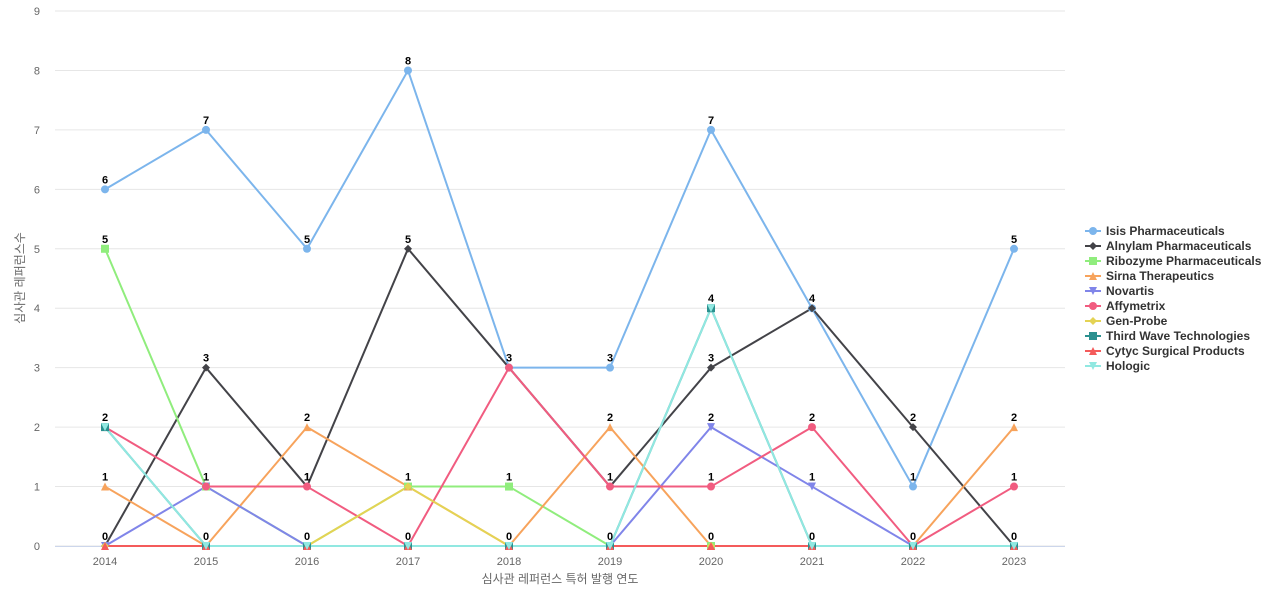 The height and width of the screenshot is (605, 1280). I want to click on data-label-isis-pharmaceuticals: 5, so click(307, 240).